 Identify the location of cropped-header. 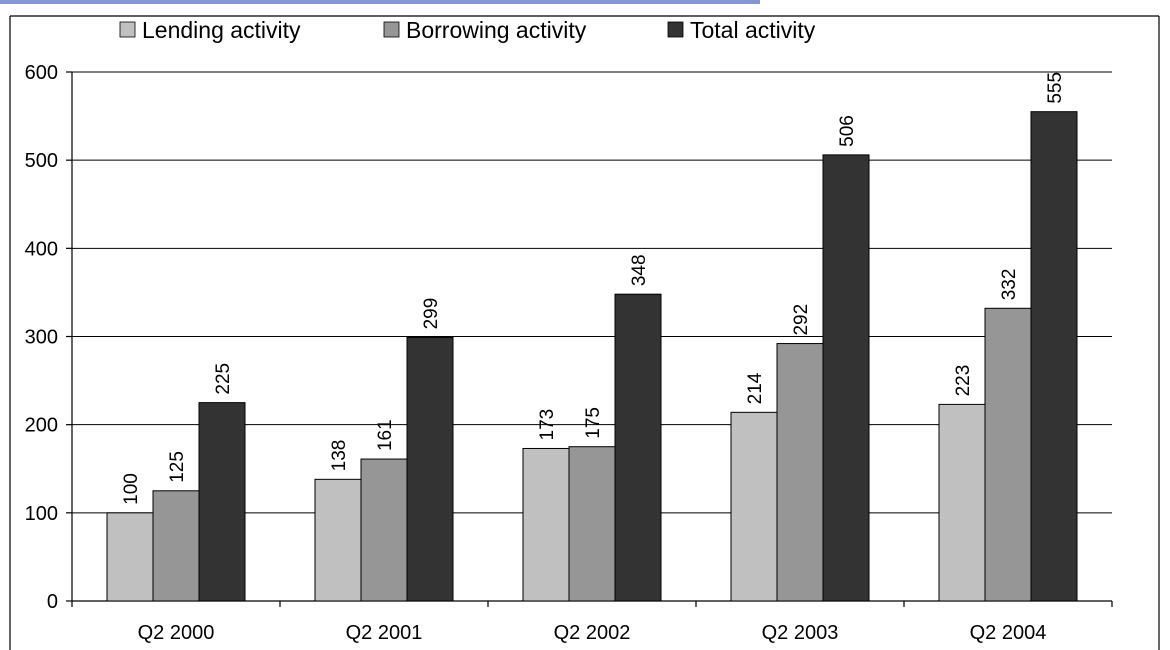
(380, 2).